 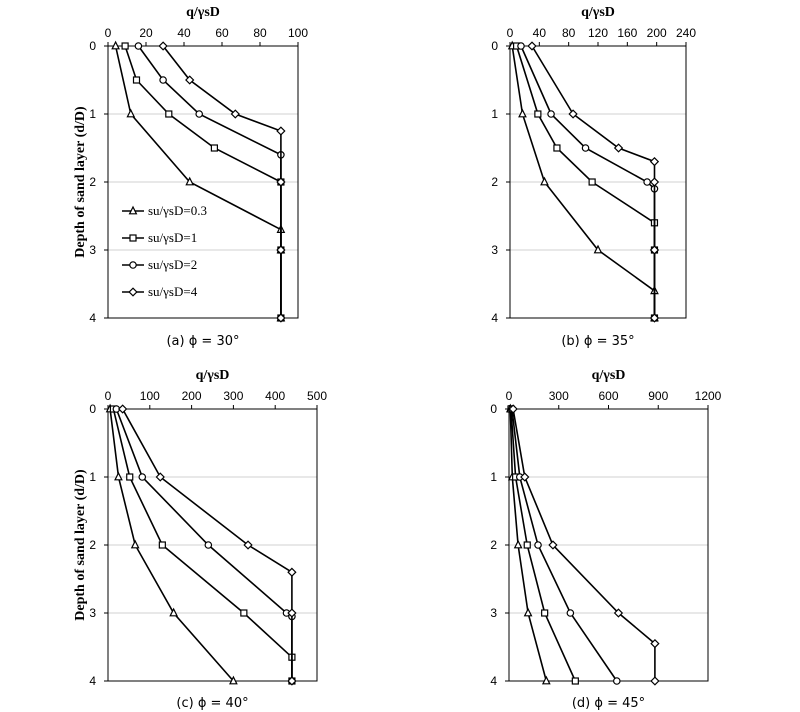 I want to click on legend-label: su/γsD=1, so click(x=172, y=237).